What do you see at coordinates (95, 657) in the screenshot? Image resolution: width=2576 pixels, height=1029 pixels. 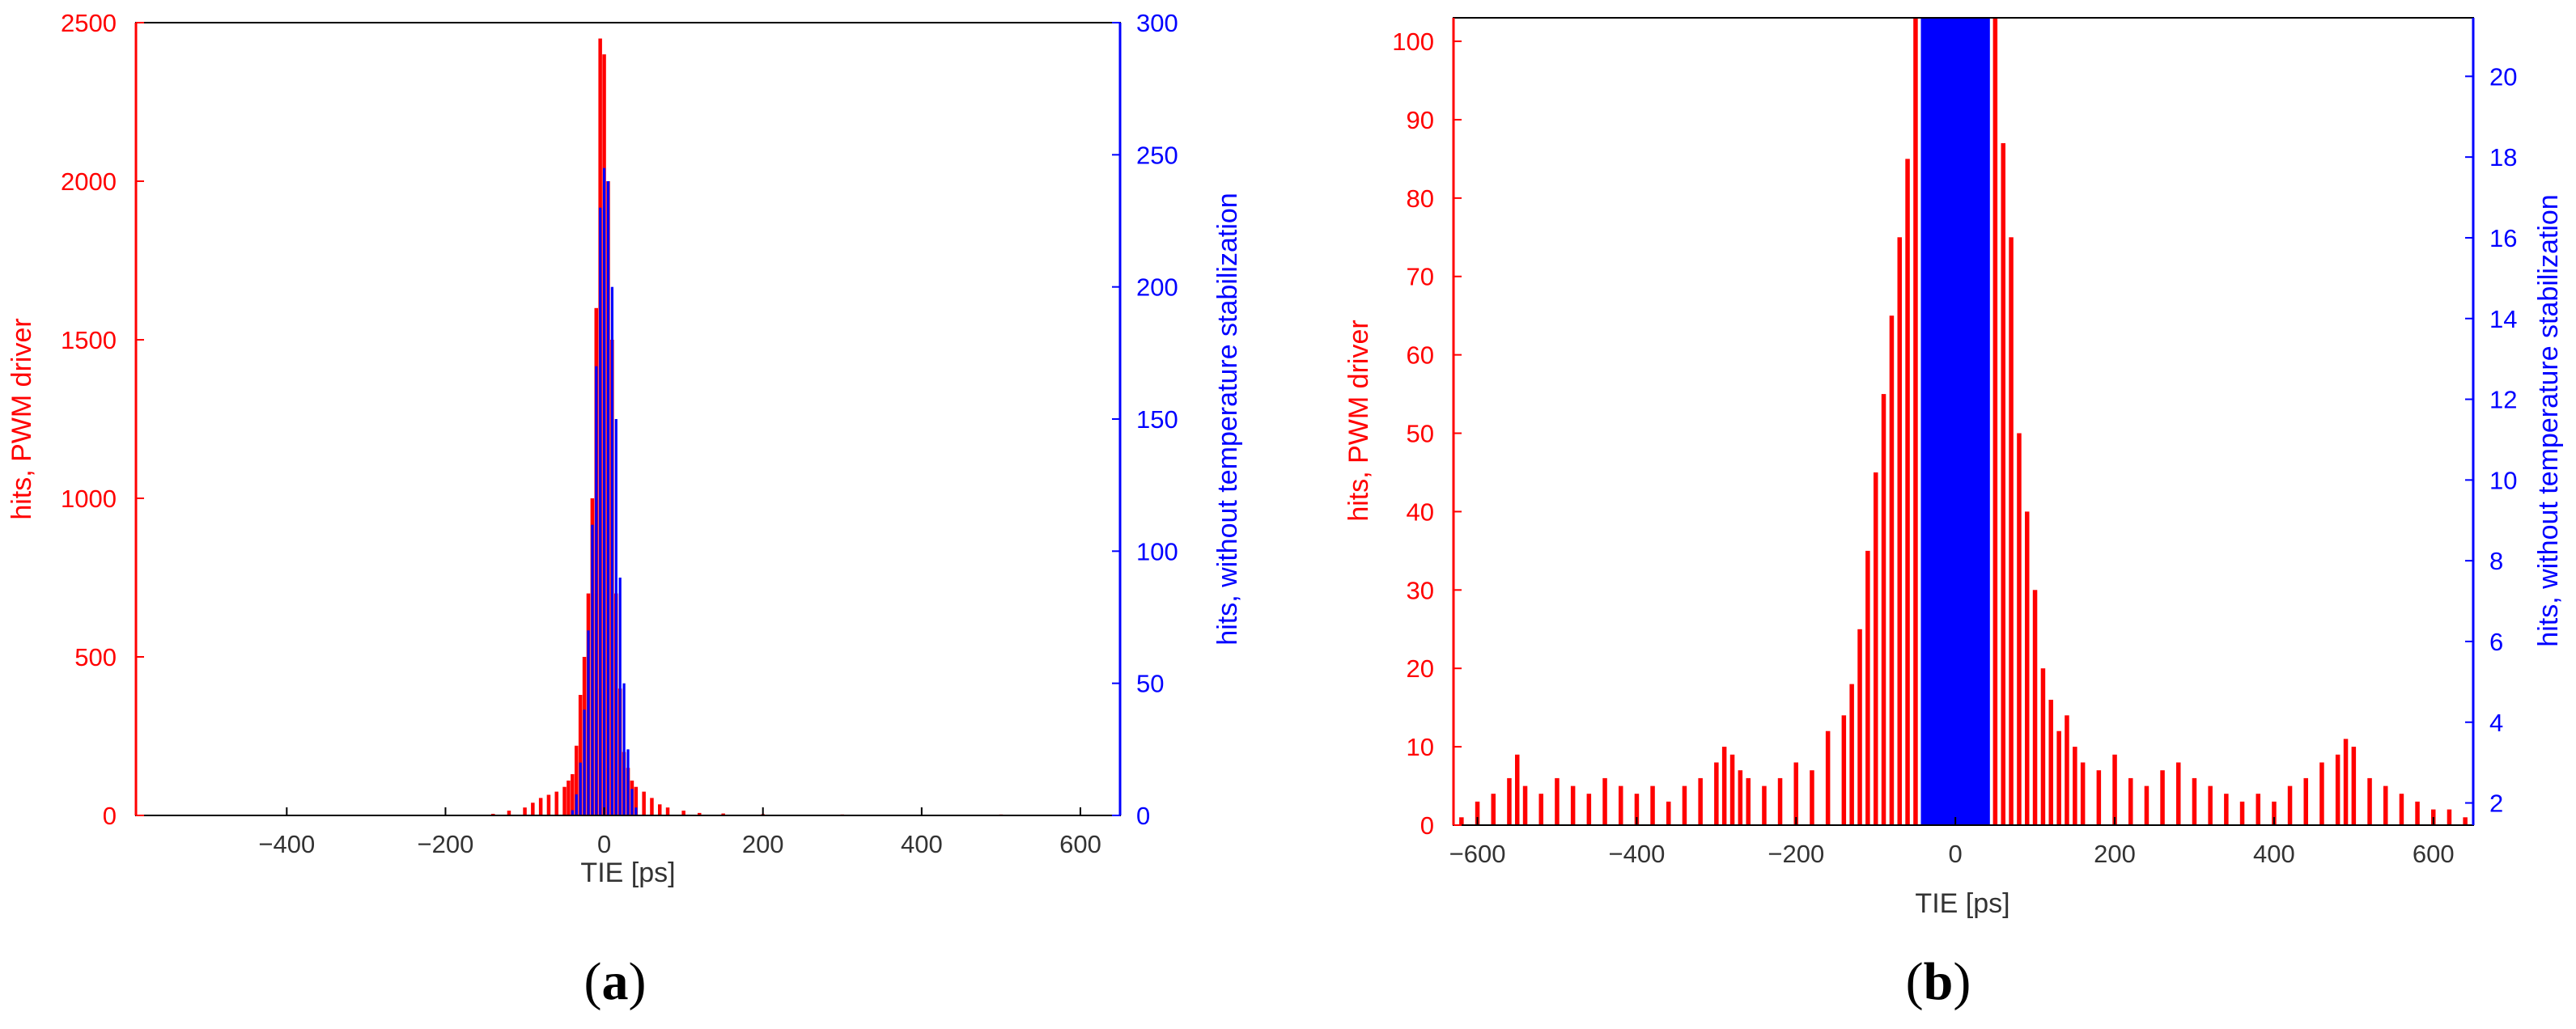 I see `left-y-tick-label: 500` at bounding box center [95, 657].